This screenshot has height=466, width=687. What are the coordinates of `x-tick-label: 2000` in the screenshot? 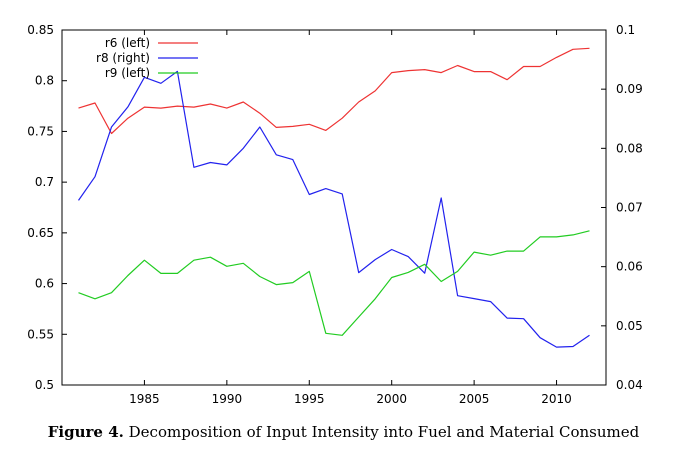 It's located at (391, 399).